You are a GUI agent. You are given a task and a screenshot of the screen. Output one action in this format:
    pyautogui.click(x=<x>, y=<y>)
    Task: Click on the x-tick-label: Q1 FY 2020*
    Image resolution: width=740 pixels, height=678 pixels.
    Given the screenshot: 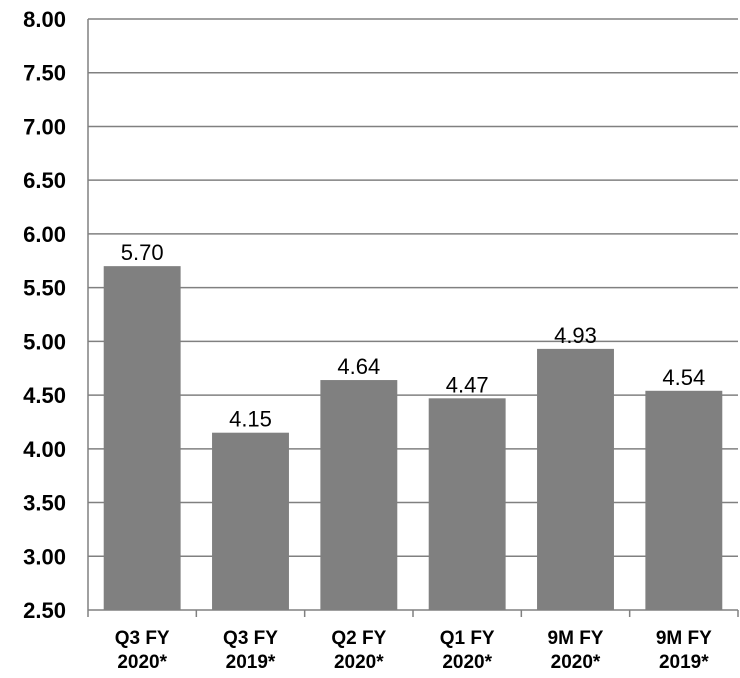 What is the action you would take?
    pyautogui.click(x=467, y=650)
    